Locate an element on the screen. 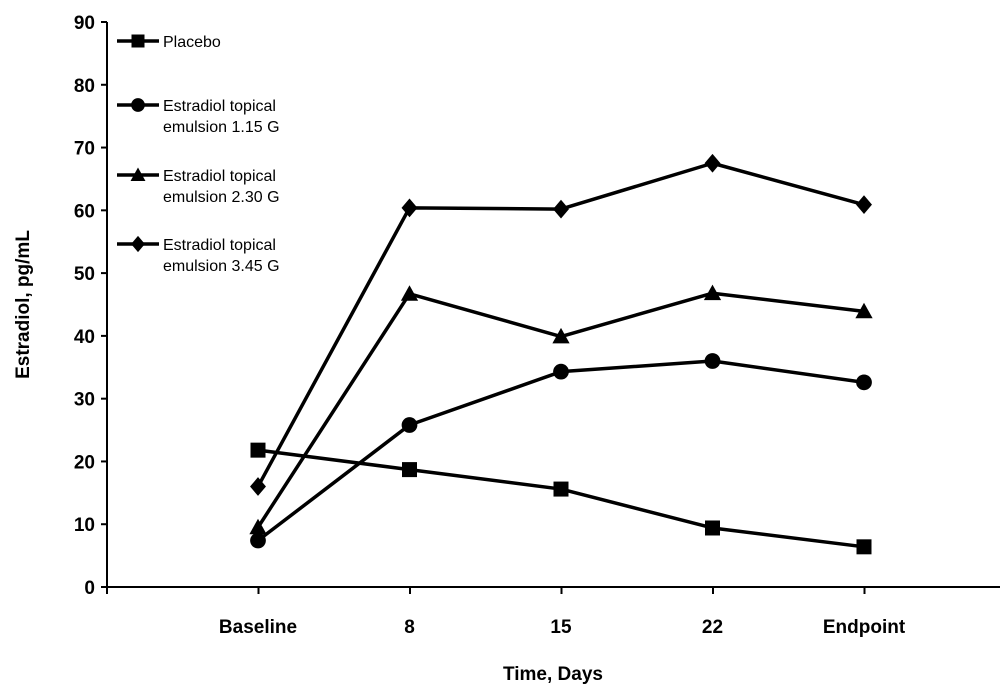  legend-item: Estradiol topical emulsion 2.30 G is located at coordinates (198, 186).